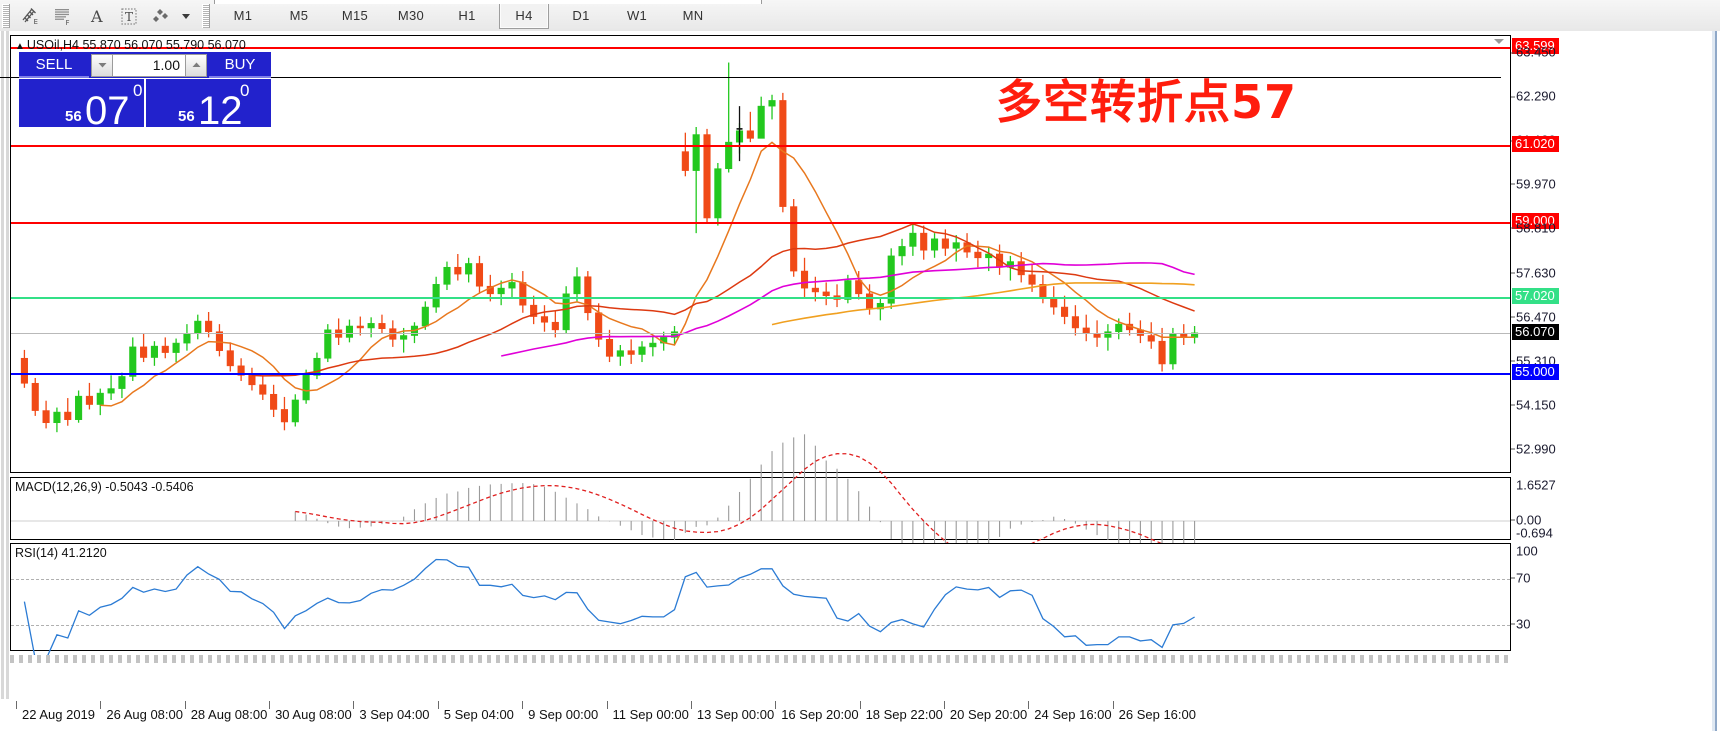 This screenshot has width=1720, height=731. What do you see at coordinates (1526, 520) in the screenshot?
I see `macd-tick-000: 0.00` at bounding box center [1526, 520].